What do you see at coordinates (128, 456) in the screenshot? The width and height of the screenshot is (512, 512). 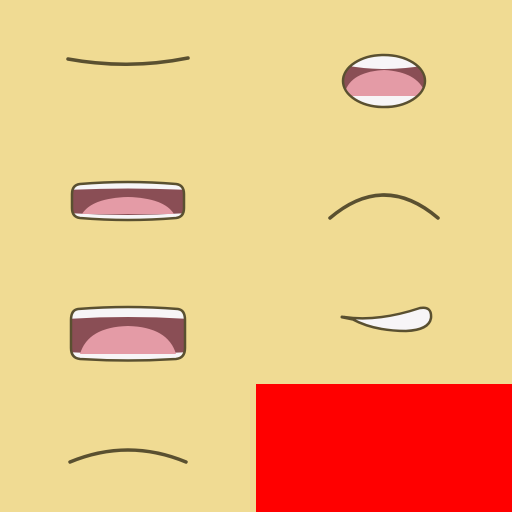 I see `mouth-slight-frown-icon` at bounding box center [128, 456].